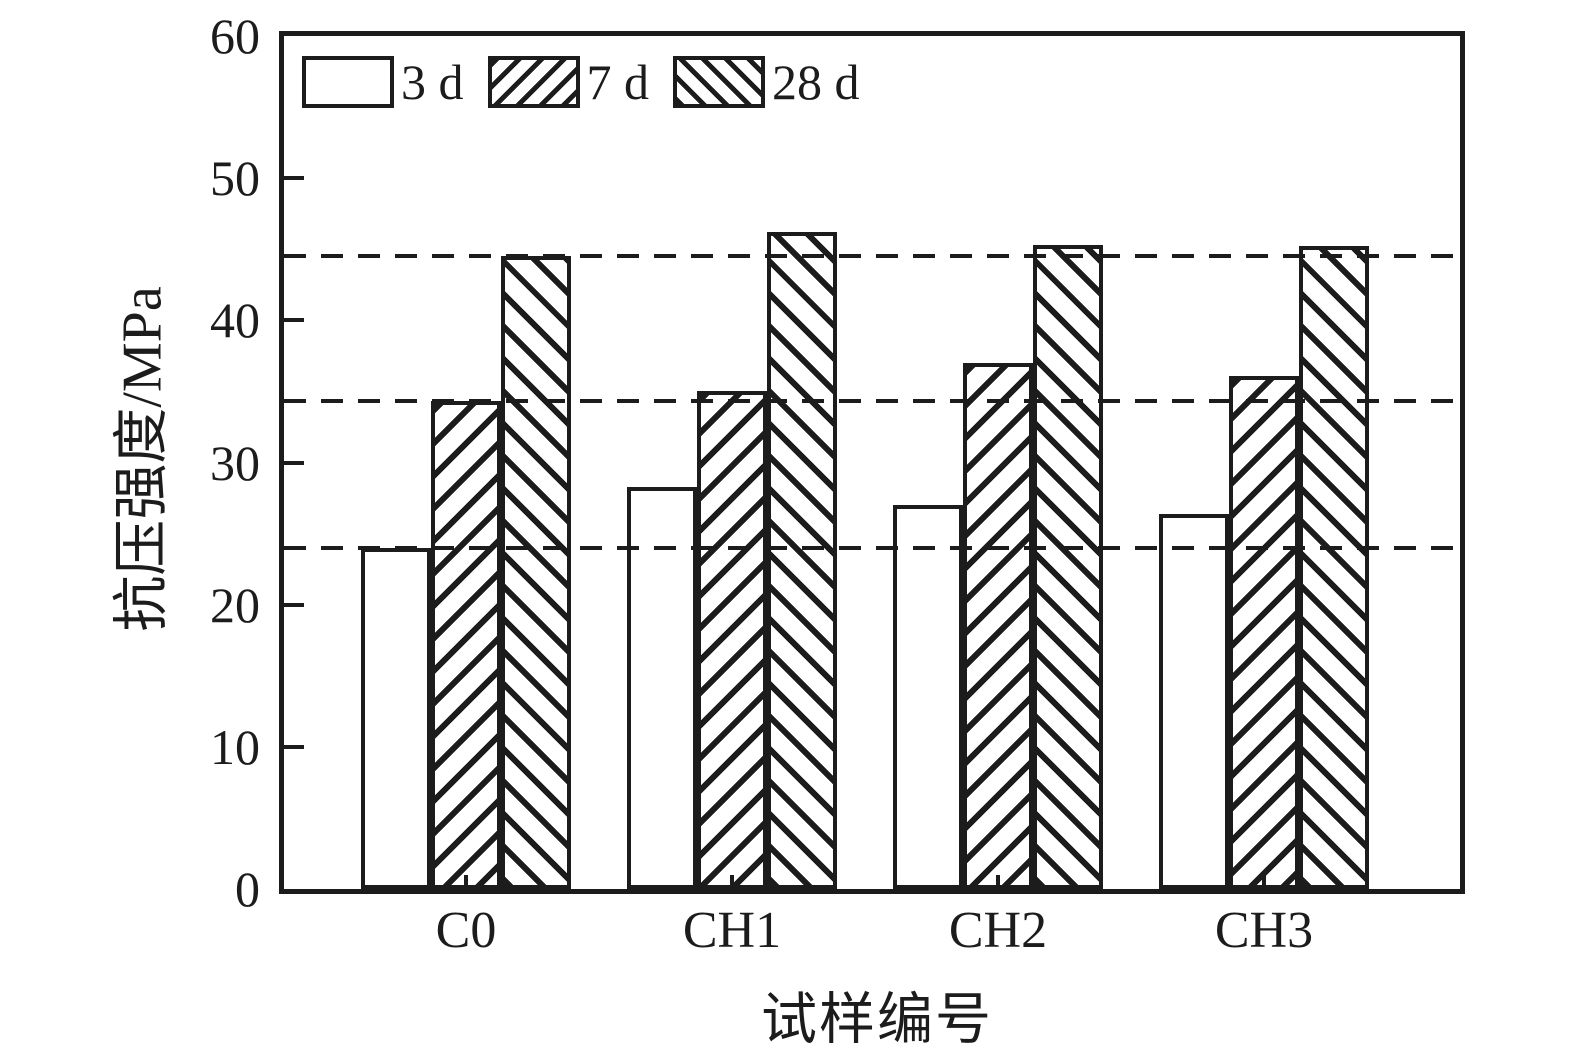  Describe the element at coordinates (732, 930) in the screenshot. I see `x-category-label-CH1: CH1` at that location.